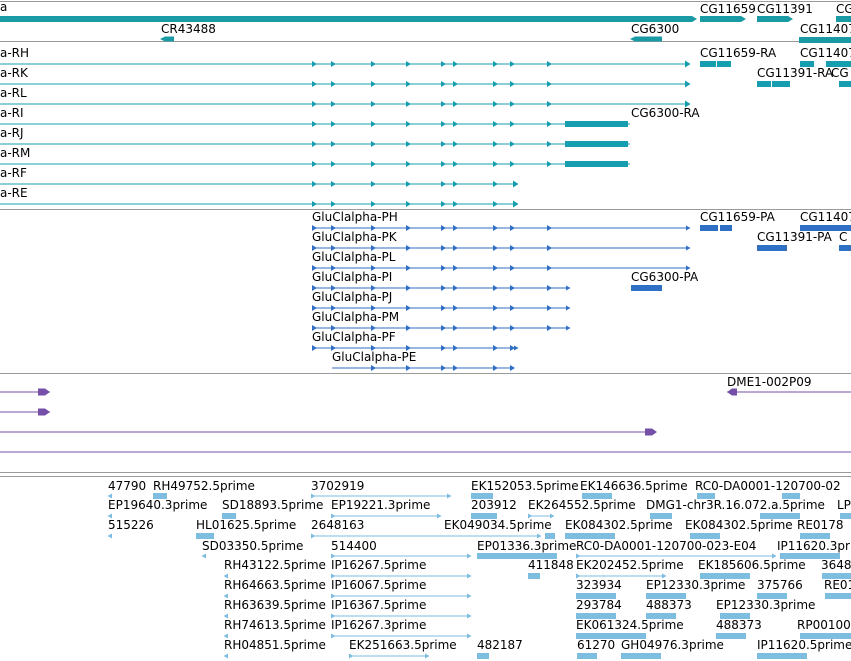 This screenshot has width=851, height=661. Describe the element at coordinates (14, 193) in the screenshot. I see `mrna-label: a-RE` at that location.